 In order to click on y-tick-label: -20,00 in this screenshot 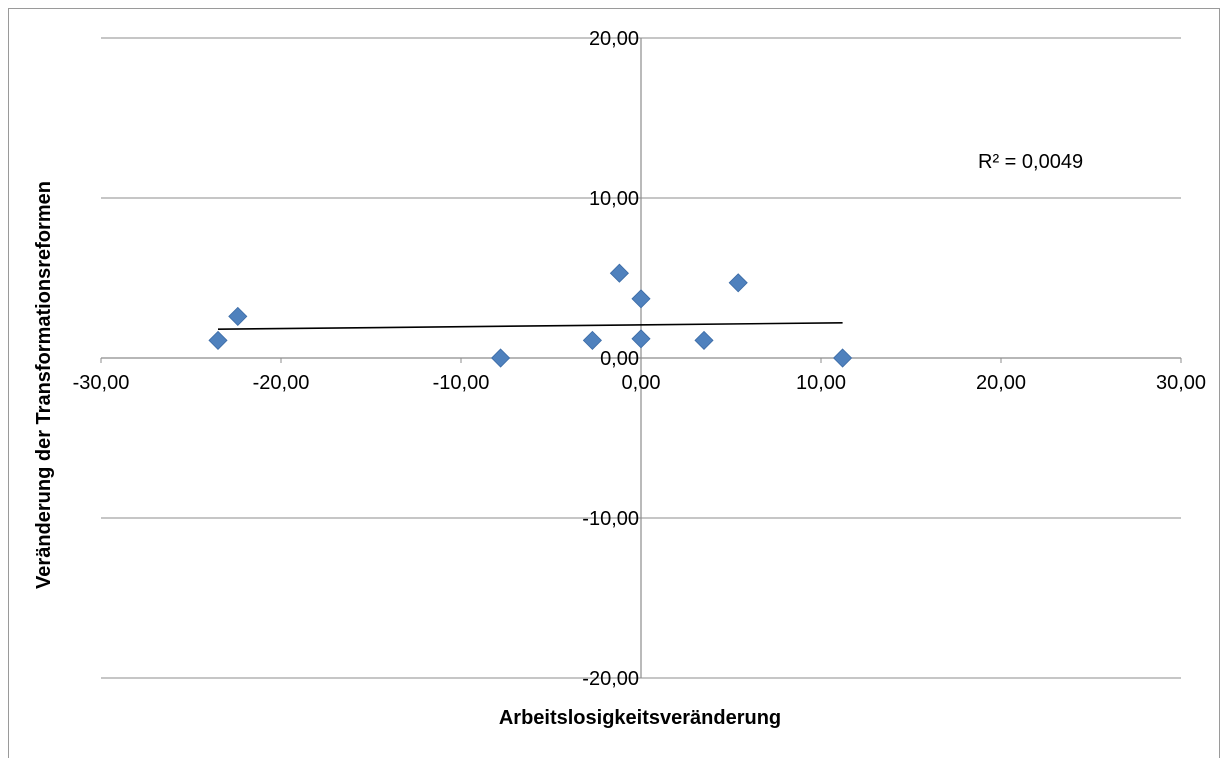, I will do `click(610, 679)`.